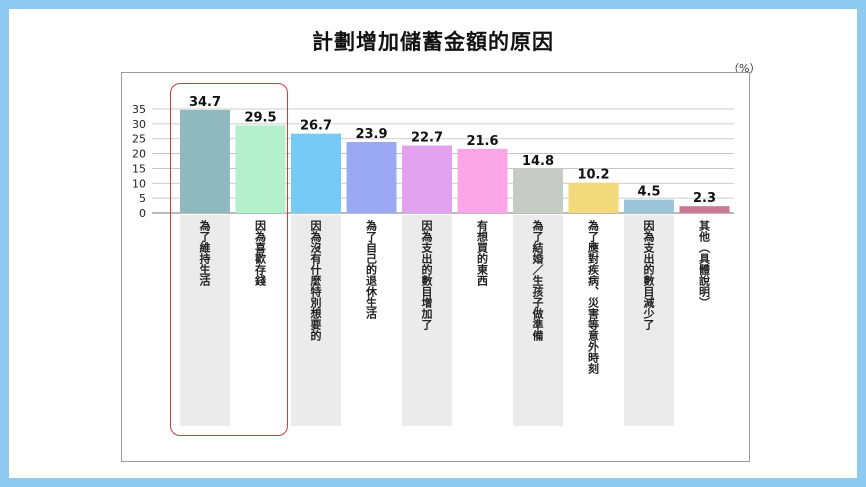 This screenshot has height=487, width=866. Describe the element at coordinates (427, 138) in the screenshot. I see `bar-value-label: 22.7` at that location.